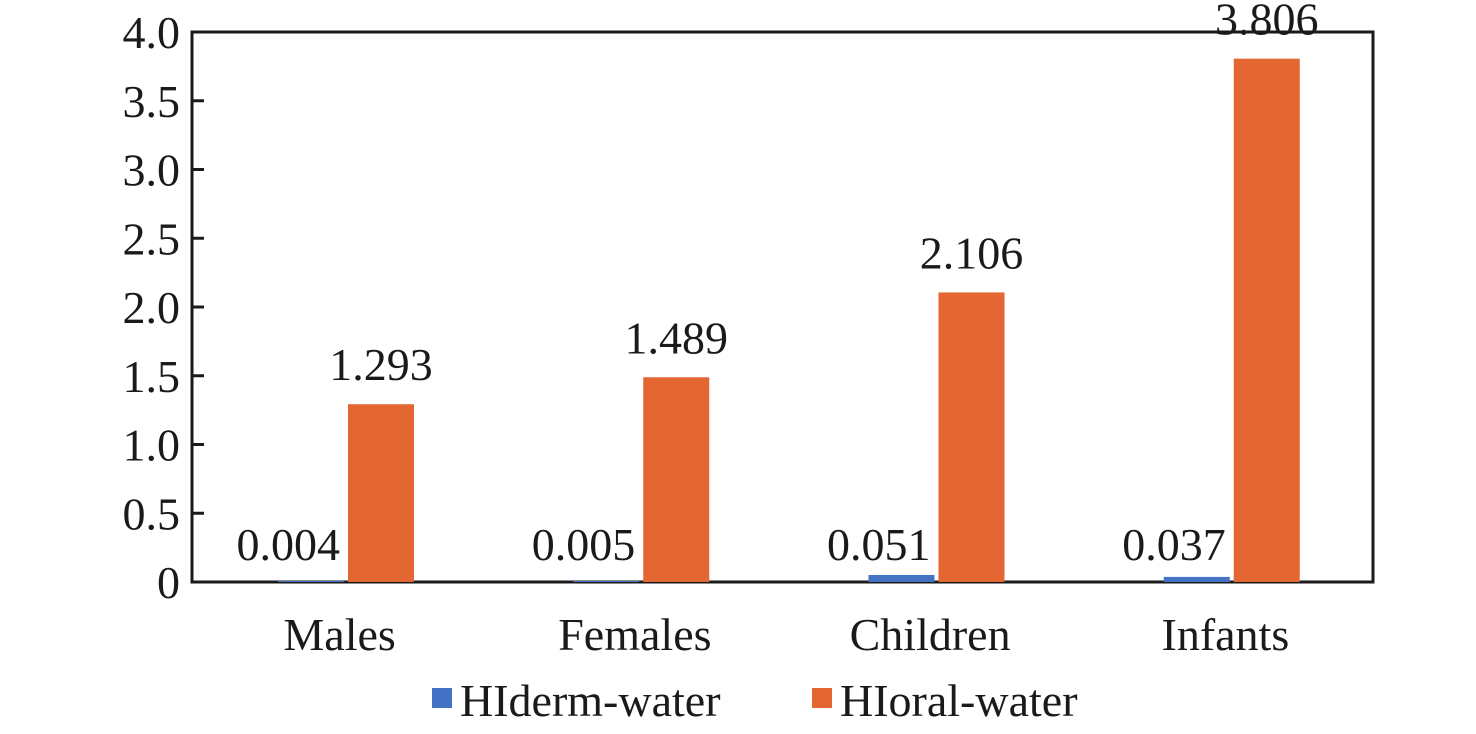  Describe the element at coordinates (339, 634) in the screenshot. I see `x-category-label: Males` at that location.